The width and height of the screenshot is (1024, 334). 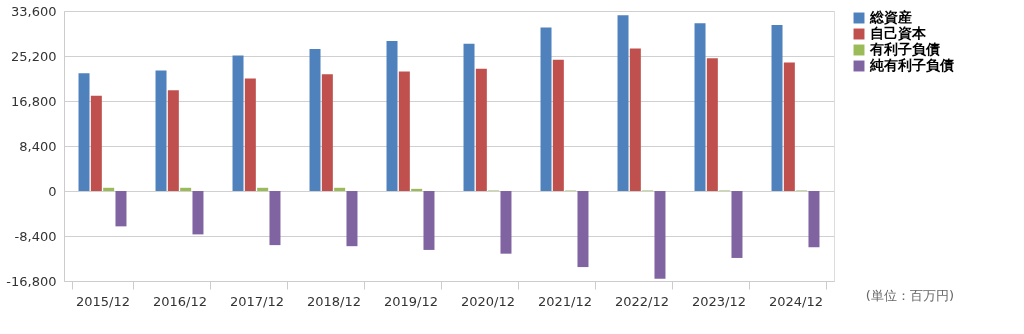 I want to click on legend-label: 有利子負債, so click(x=904, y=49).